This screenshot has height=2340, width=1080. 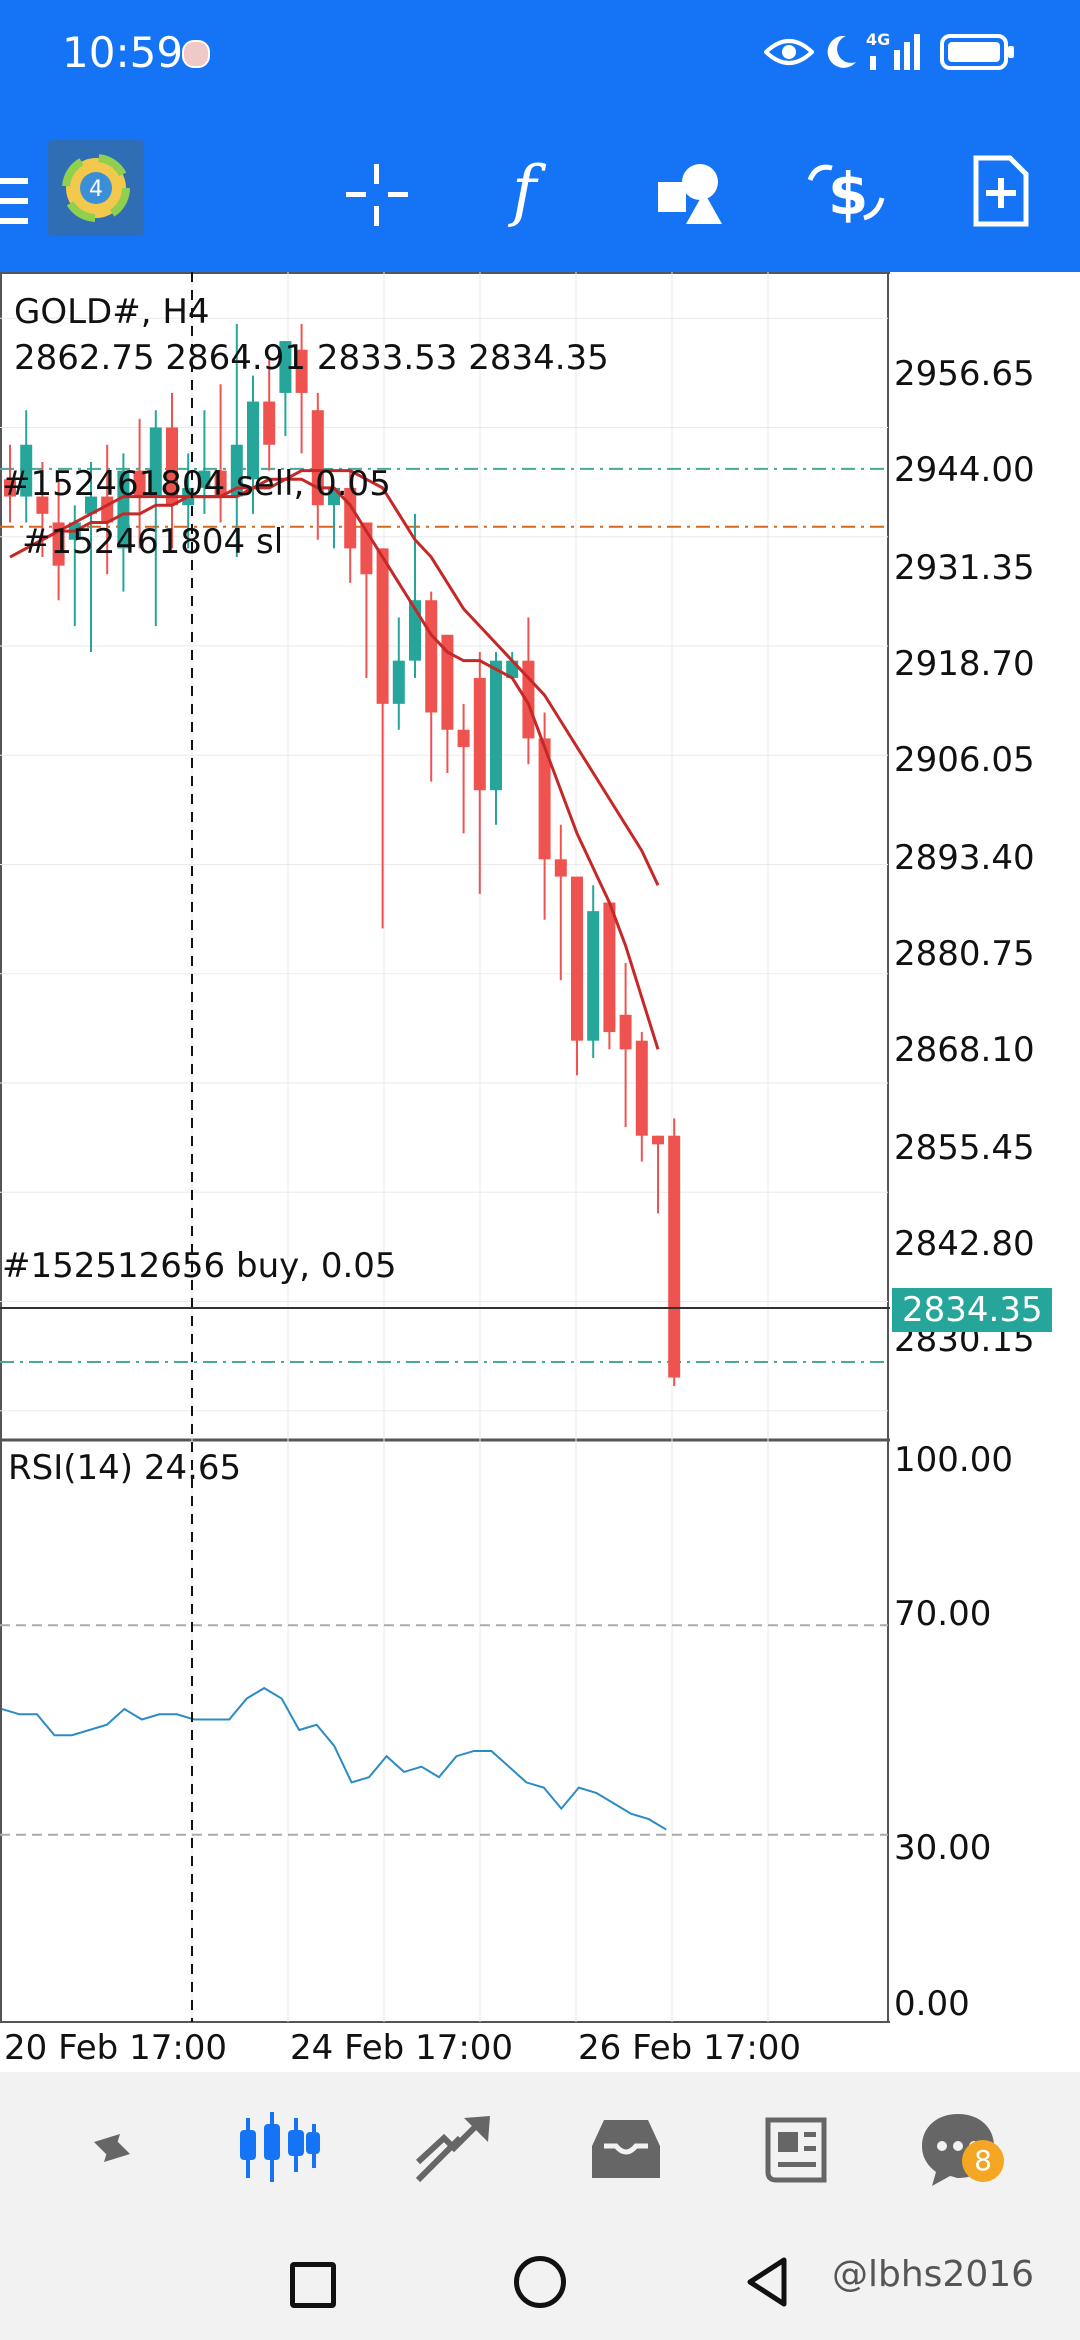 I want to click on symbol-label: GOLD#, H4, so click(x=112, y=312).